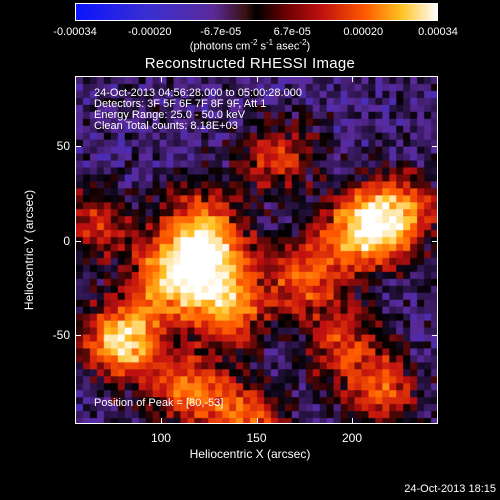 Image resolution: width=500 pixels, height=500 pixels. I want to click on y-tick-label: 0, so click(66, 240).